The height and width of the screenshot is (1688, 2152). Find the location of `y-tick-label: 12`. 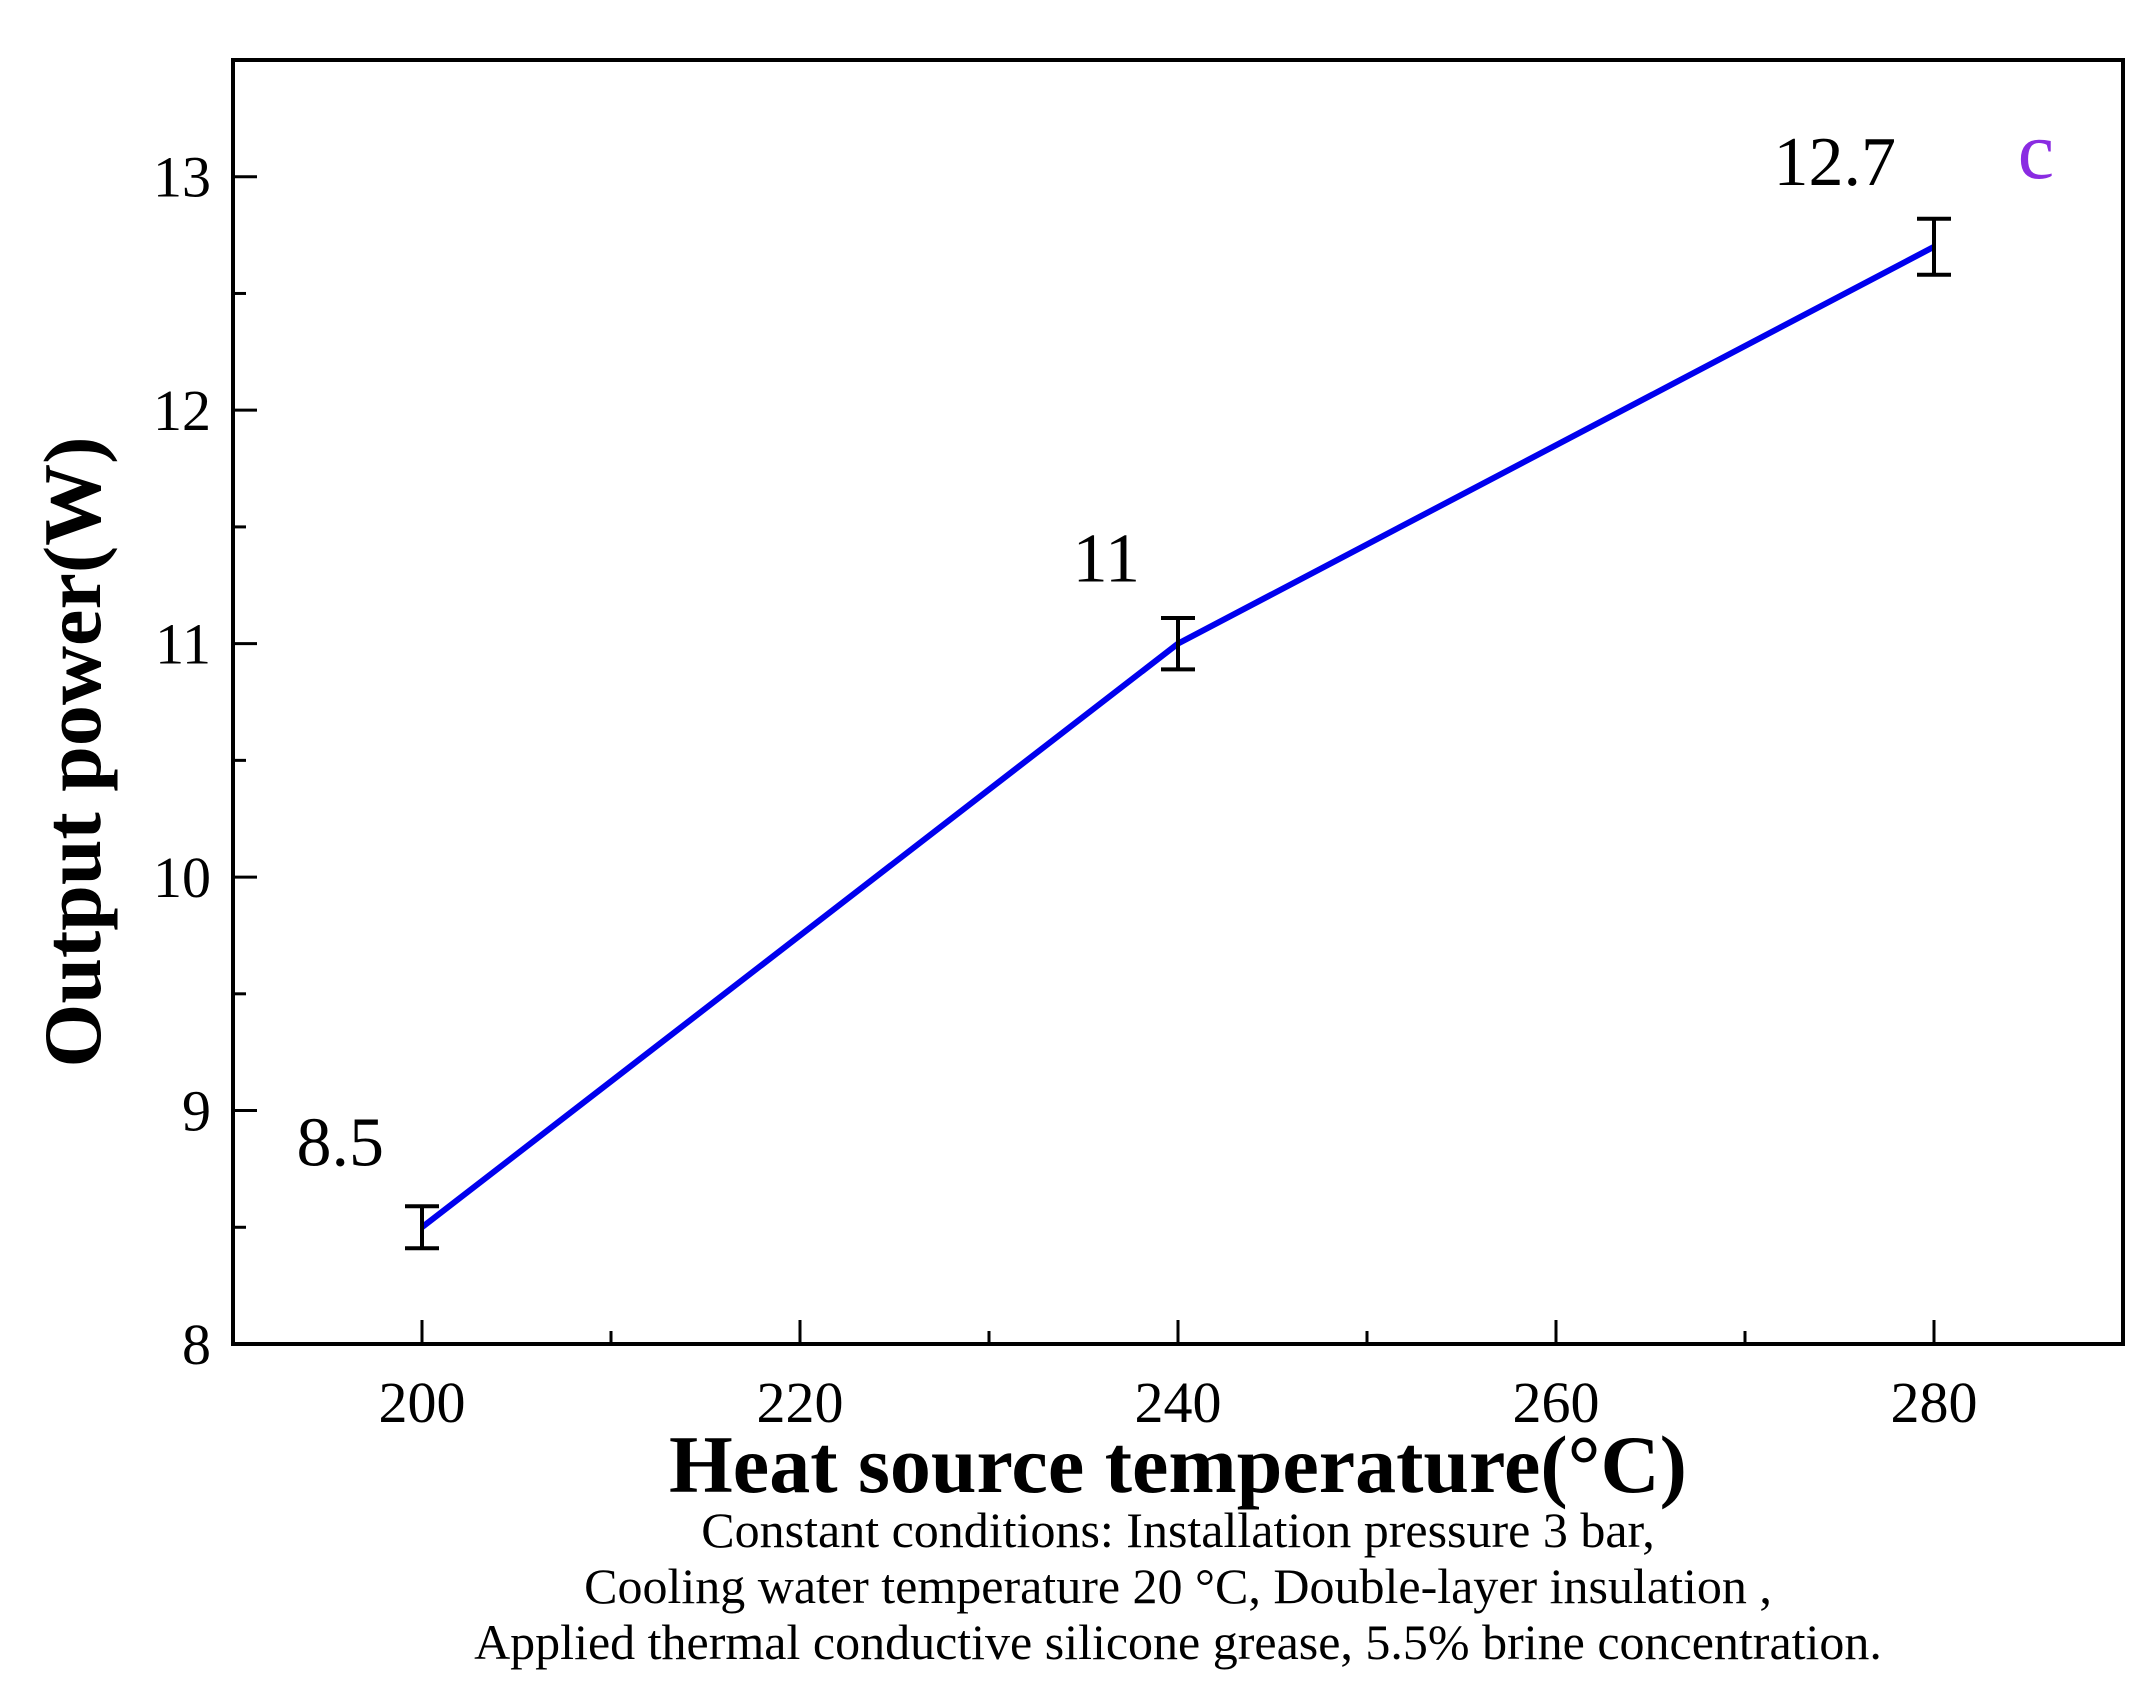

y-tick-label: 12 is located at coordinates (182, 410).